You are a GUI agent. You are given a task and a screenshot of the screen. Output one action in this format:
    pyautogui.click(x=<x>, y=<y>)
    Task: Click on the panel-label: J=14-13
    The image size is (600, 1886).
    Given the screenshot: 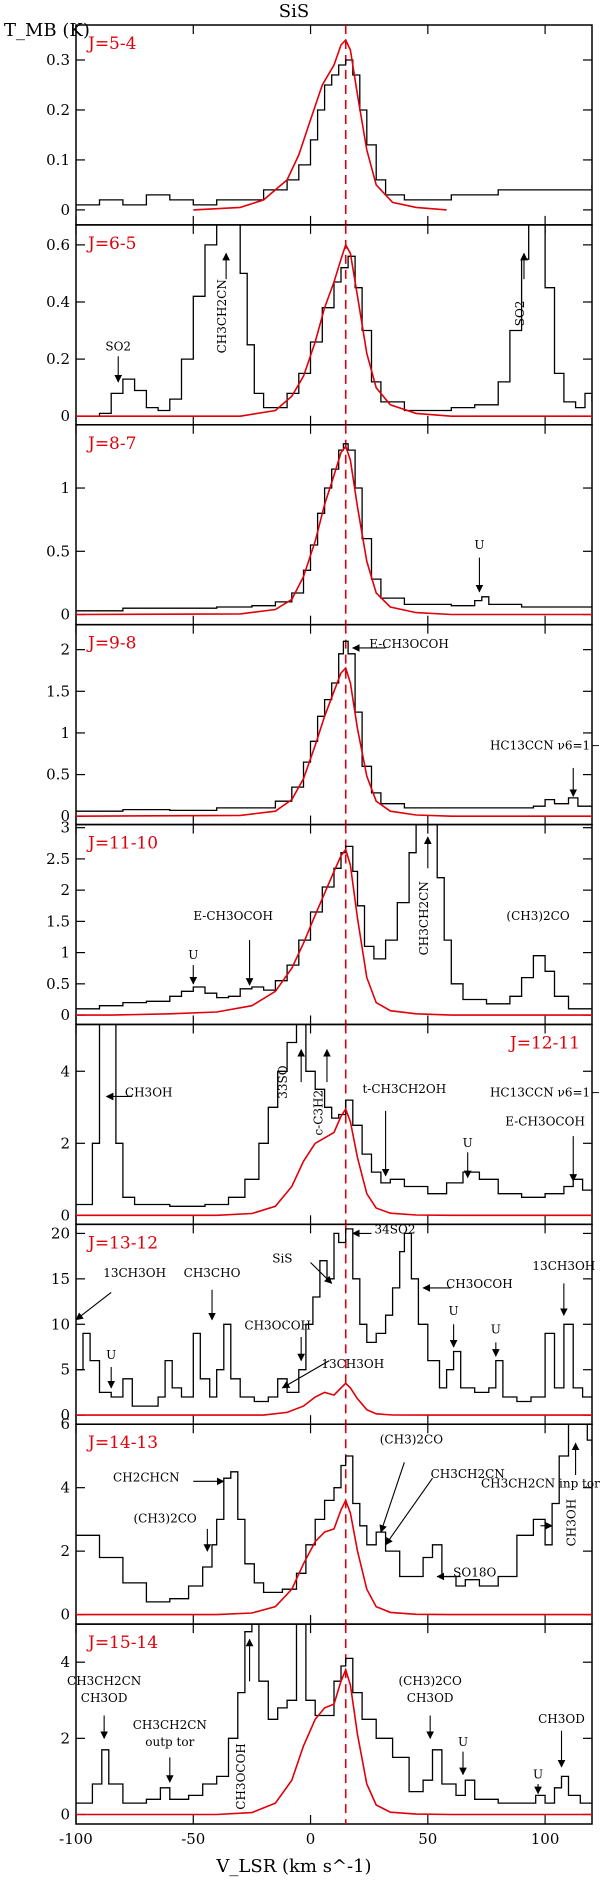 What is the action you would take?
    pyautogui.click(x=122, y=1443)
    